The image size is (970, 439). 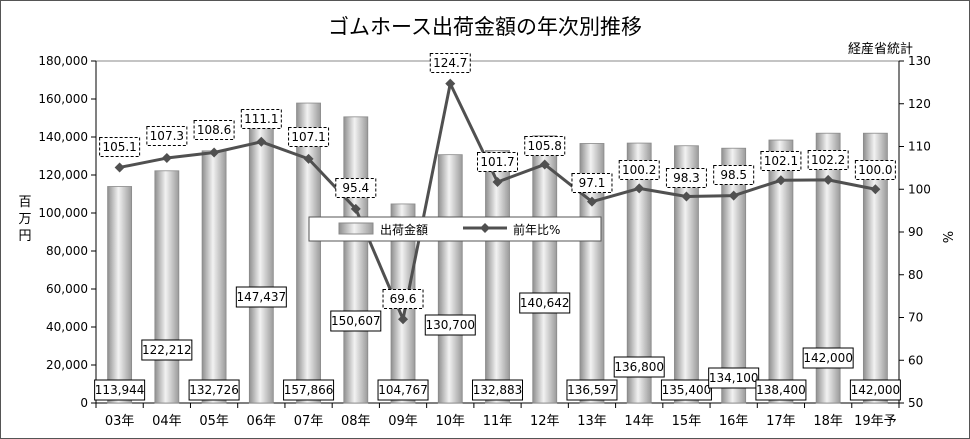 I want to click on y-tick-right: 90, so click(x=915, y=232).